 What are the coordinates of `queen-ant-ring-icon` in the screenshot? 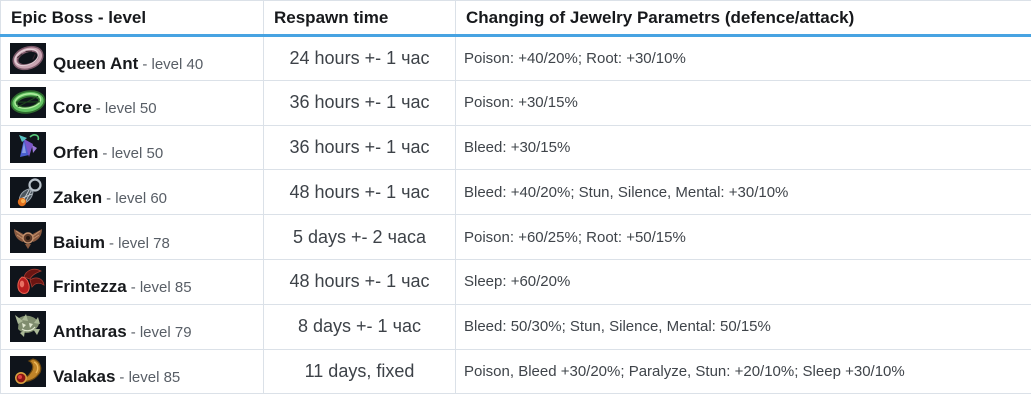 It's located at (28, 58).